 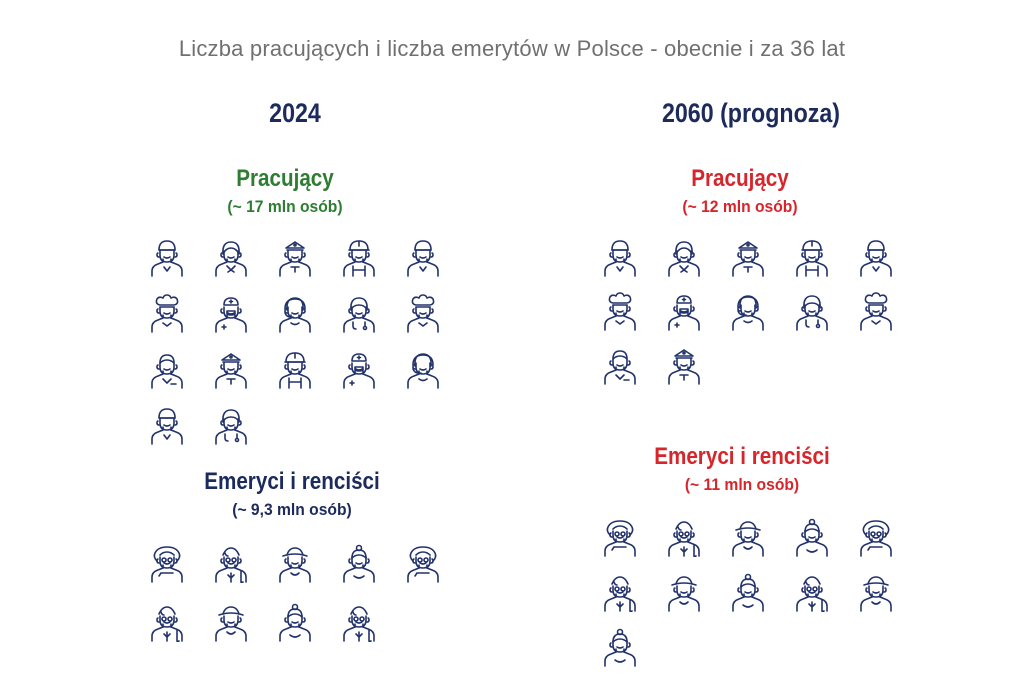 I want to click on year-2060-label: 2060 (prognoza), so click(x=751, y=113).